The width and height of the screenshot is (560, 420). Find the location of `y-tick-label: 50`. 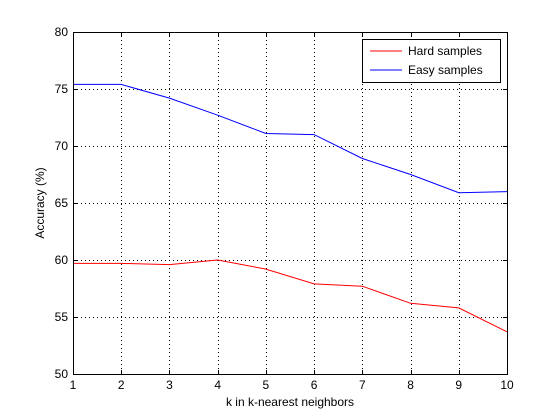

y-tick-label: 50 is located at coordinates (62, 374).